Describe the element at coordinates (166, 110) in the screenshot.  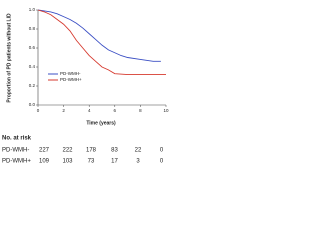
I see `x-tick-label: 10` at that location.